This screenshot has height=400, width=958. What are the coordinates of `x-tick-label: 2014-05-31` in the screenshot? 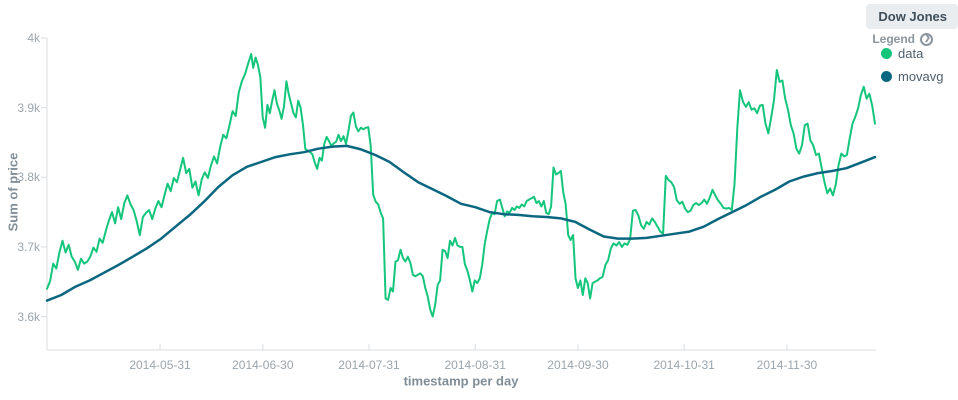 It's located at (160, 365).